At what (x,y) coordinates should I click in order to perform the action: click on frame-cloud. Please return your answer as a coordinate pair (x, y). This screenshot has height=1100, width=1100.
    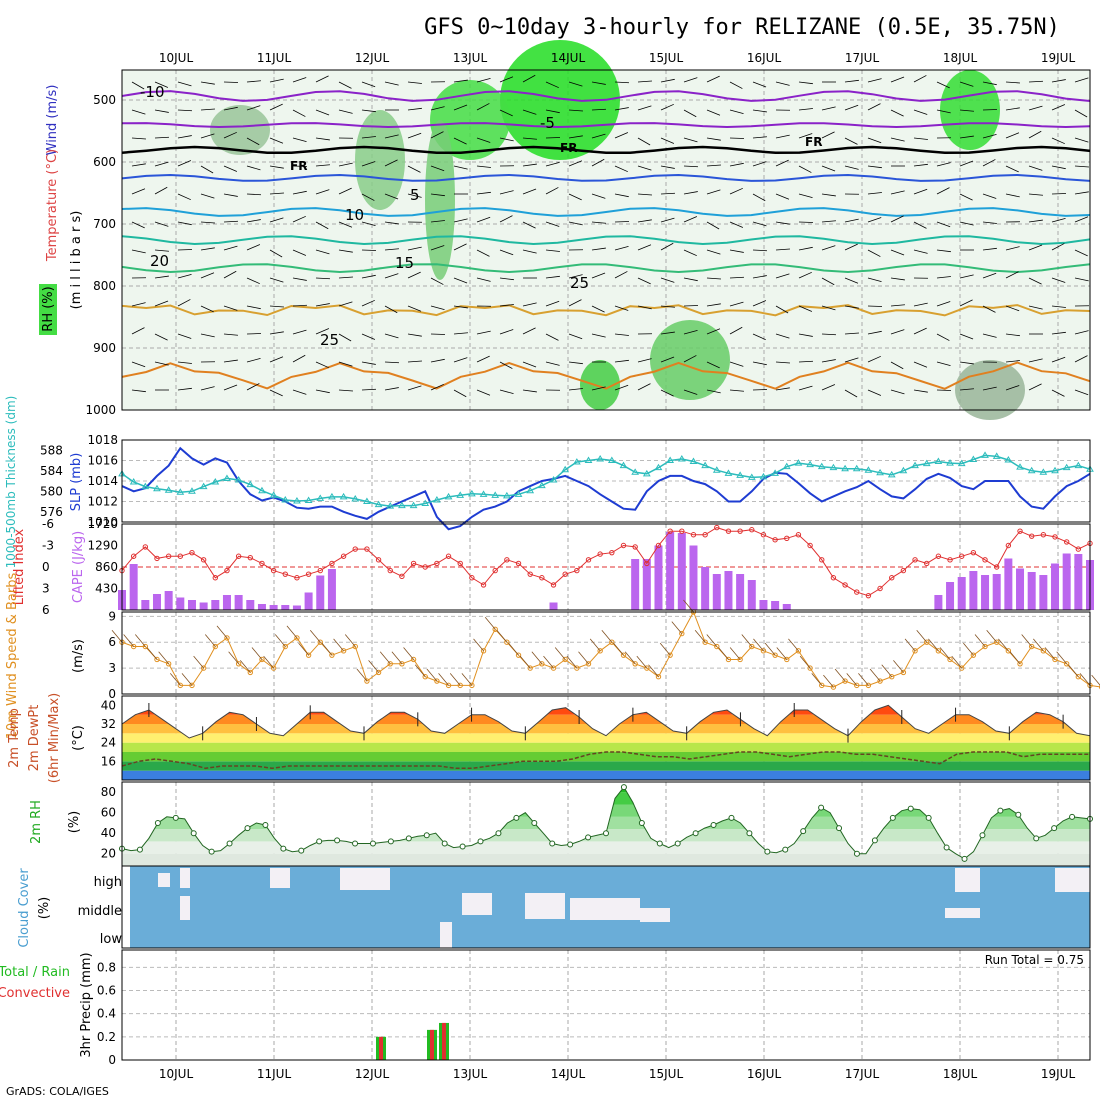
    Looking at the image, I should click on (606, 907).